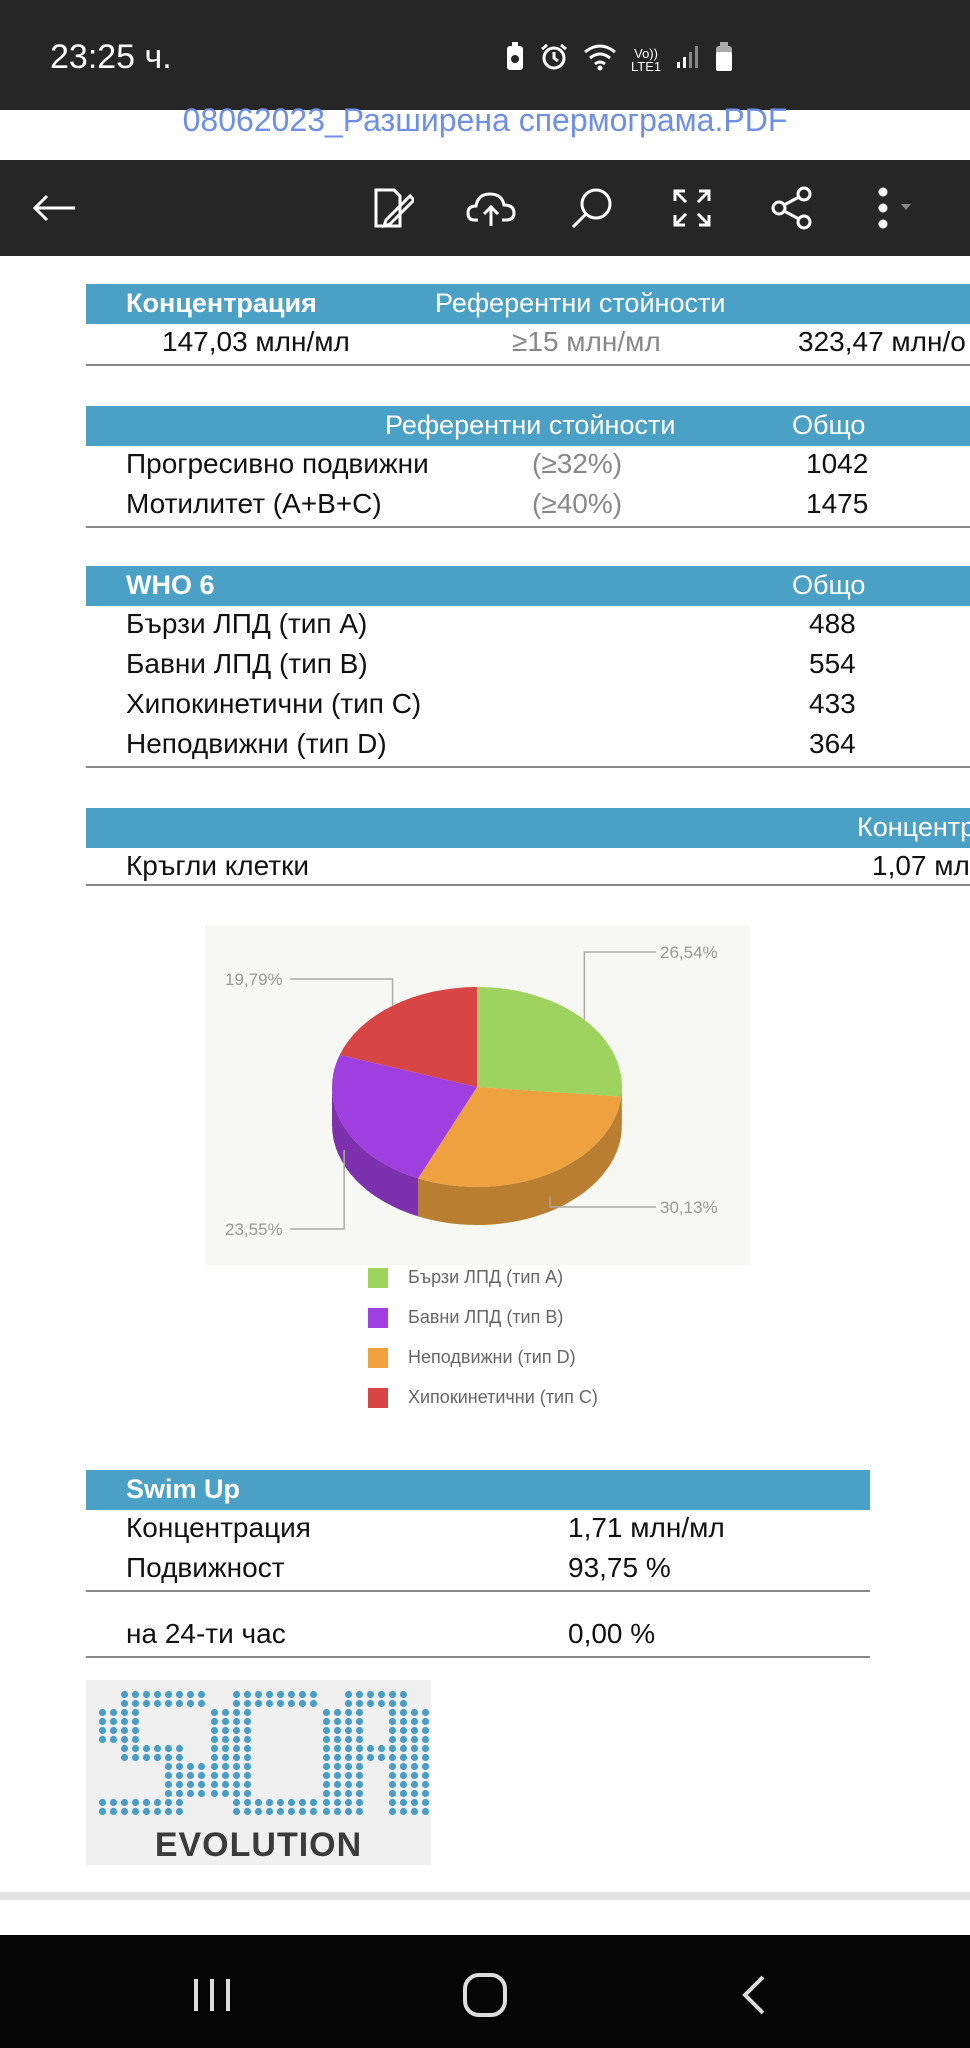 The width and height of the screenshot is (970, 2048). Describe the element at coordinates (54, 208) in the screenshot. I see `back-arrow-icon` at that location.